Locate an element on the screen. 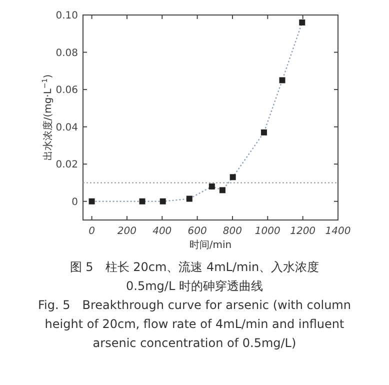 The height and width of the screenshot is (385, 389). caption: 图 5 柱长 20cm、流速 4mL/min、入水浓度 0.5mg/L 时的砷穿透曲线 is located at coordinates (195, 277).